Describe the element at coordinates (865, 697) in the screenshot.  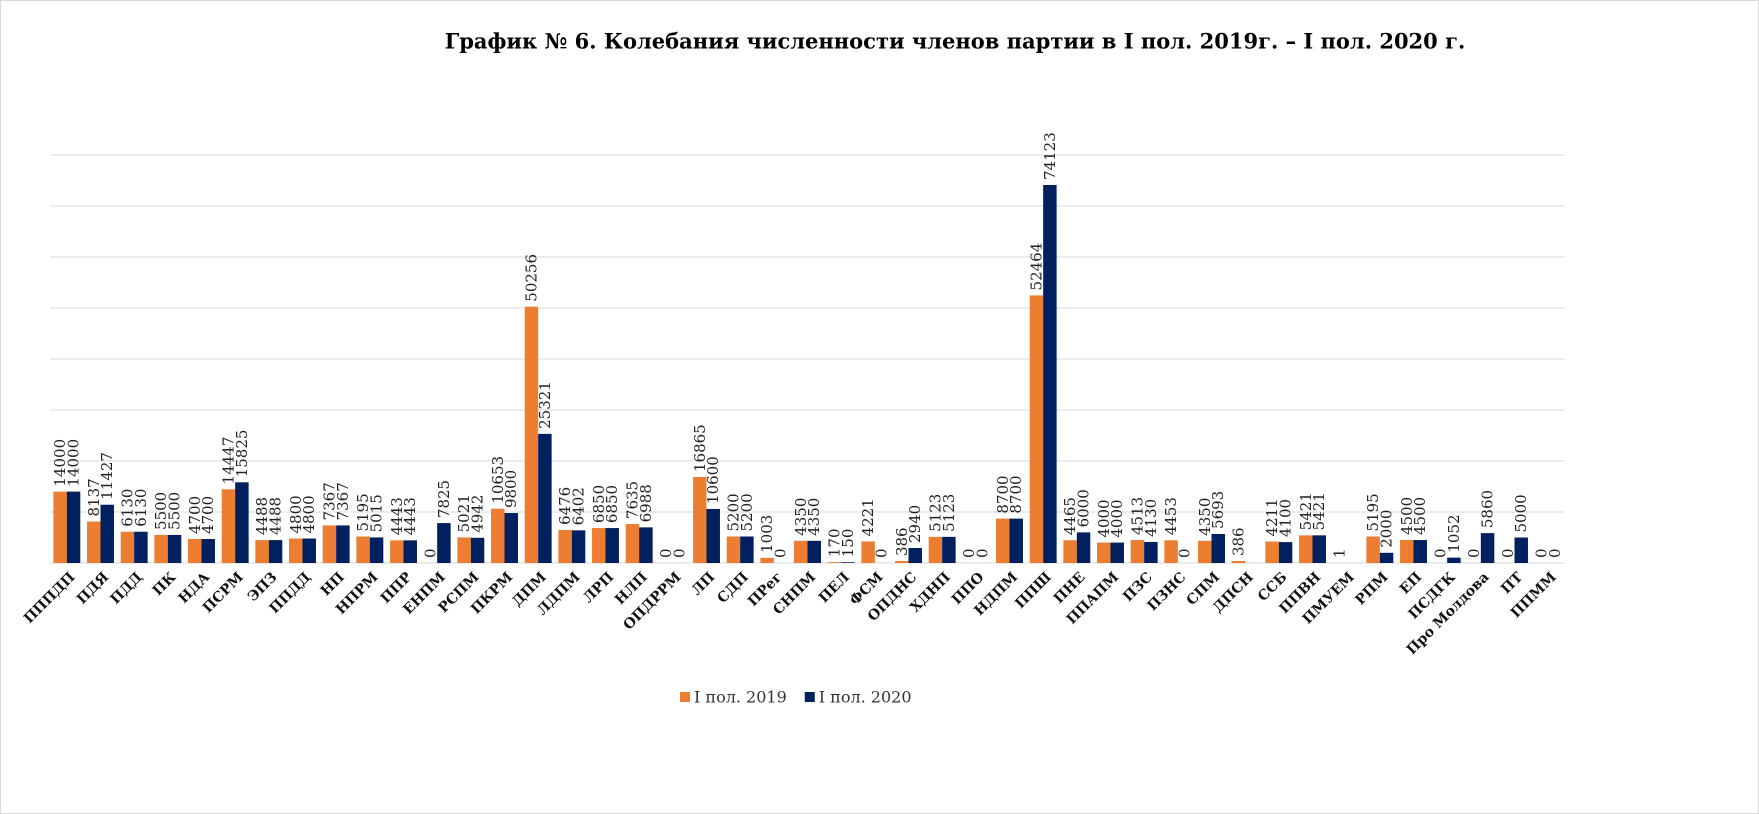
I see `legend-label: I пол. 2020` at that location.